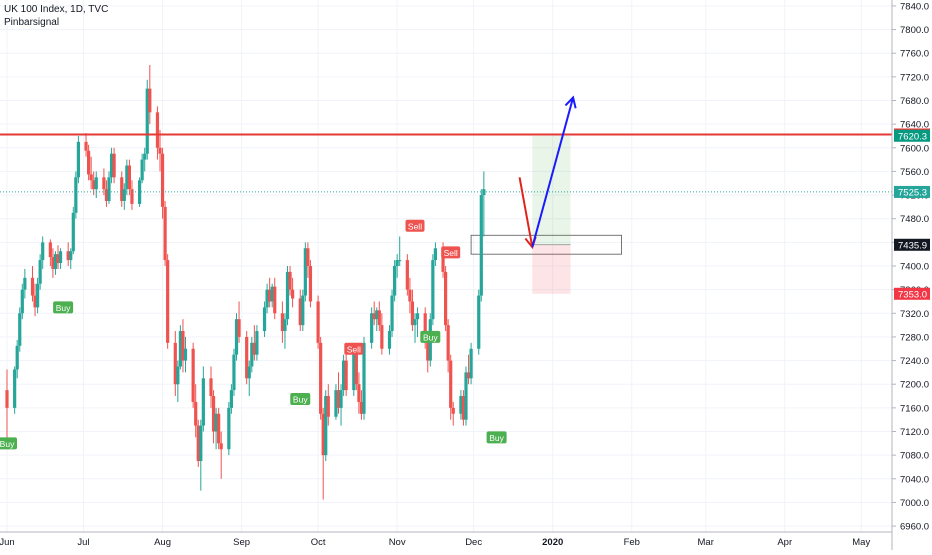 The width and height of the screenshot is (932, 555). I want to click on time-tick-label: Oct, so click(318, 542).